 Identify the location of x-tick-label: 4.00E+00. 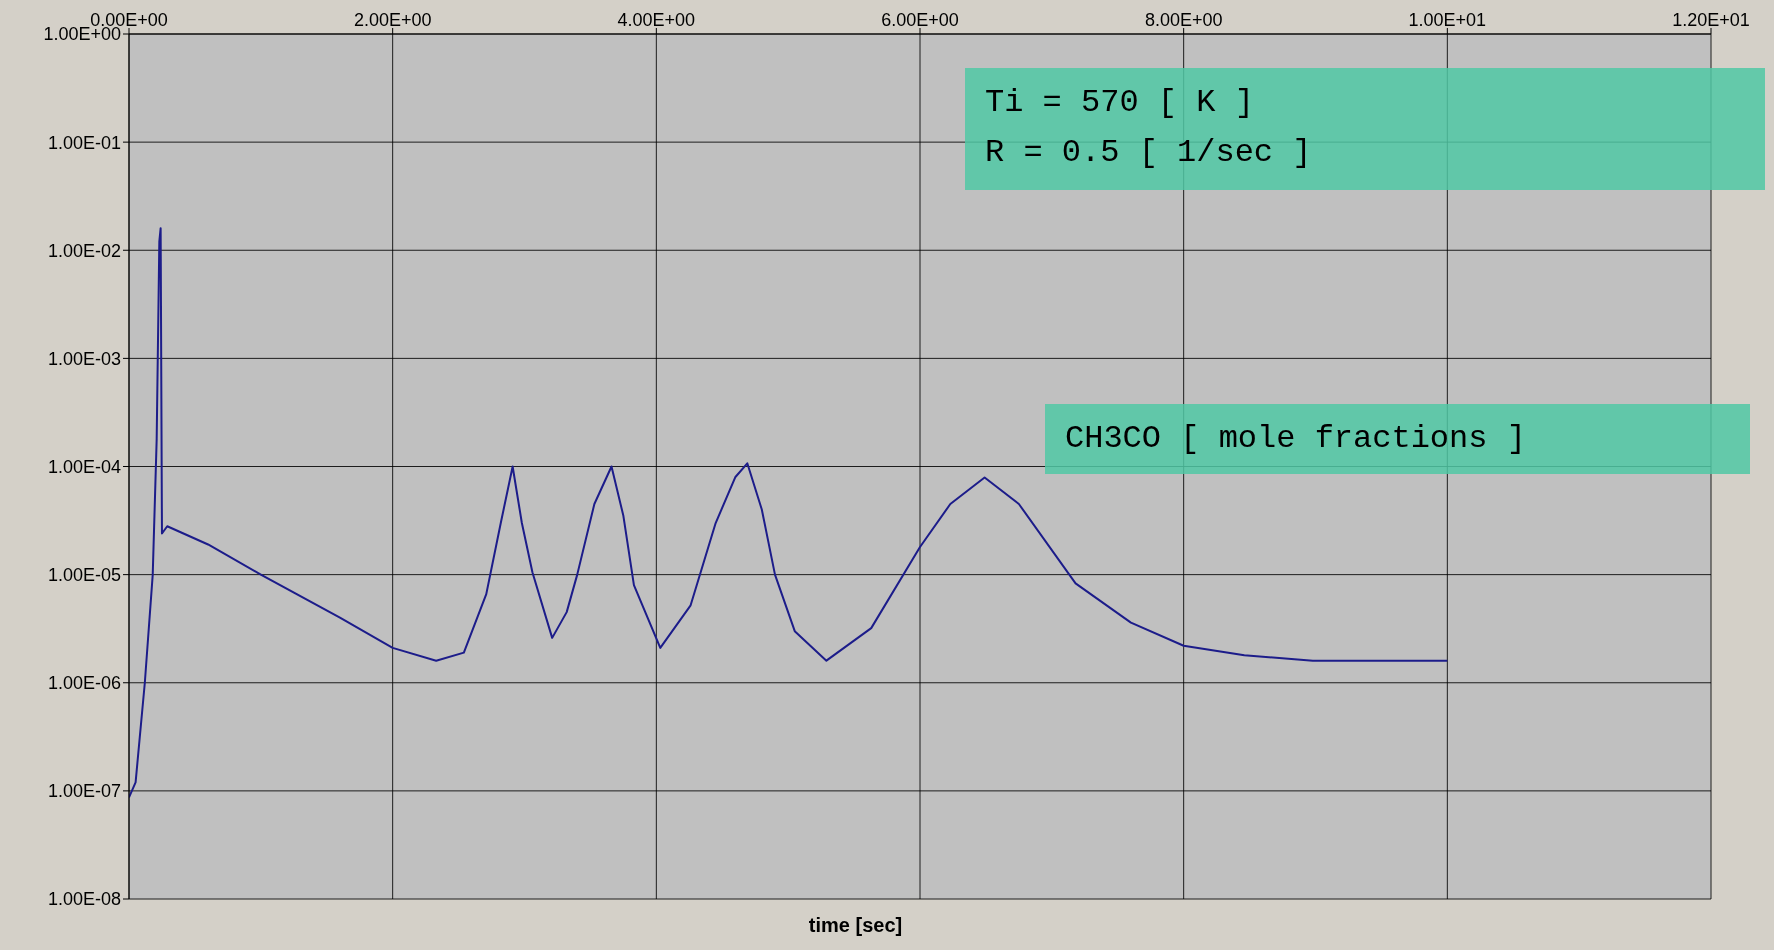
(656, 20).